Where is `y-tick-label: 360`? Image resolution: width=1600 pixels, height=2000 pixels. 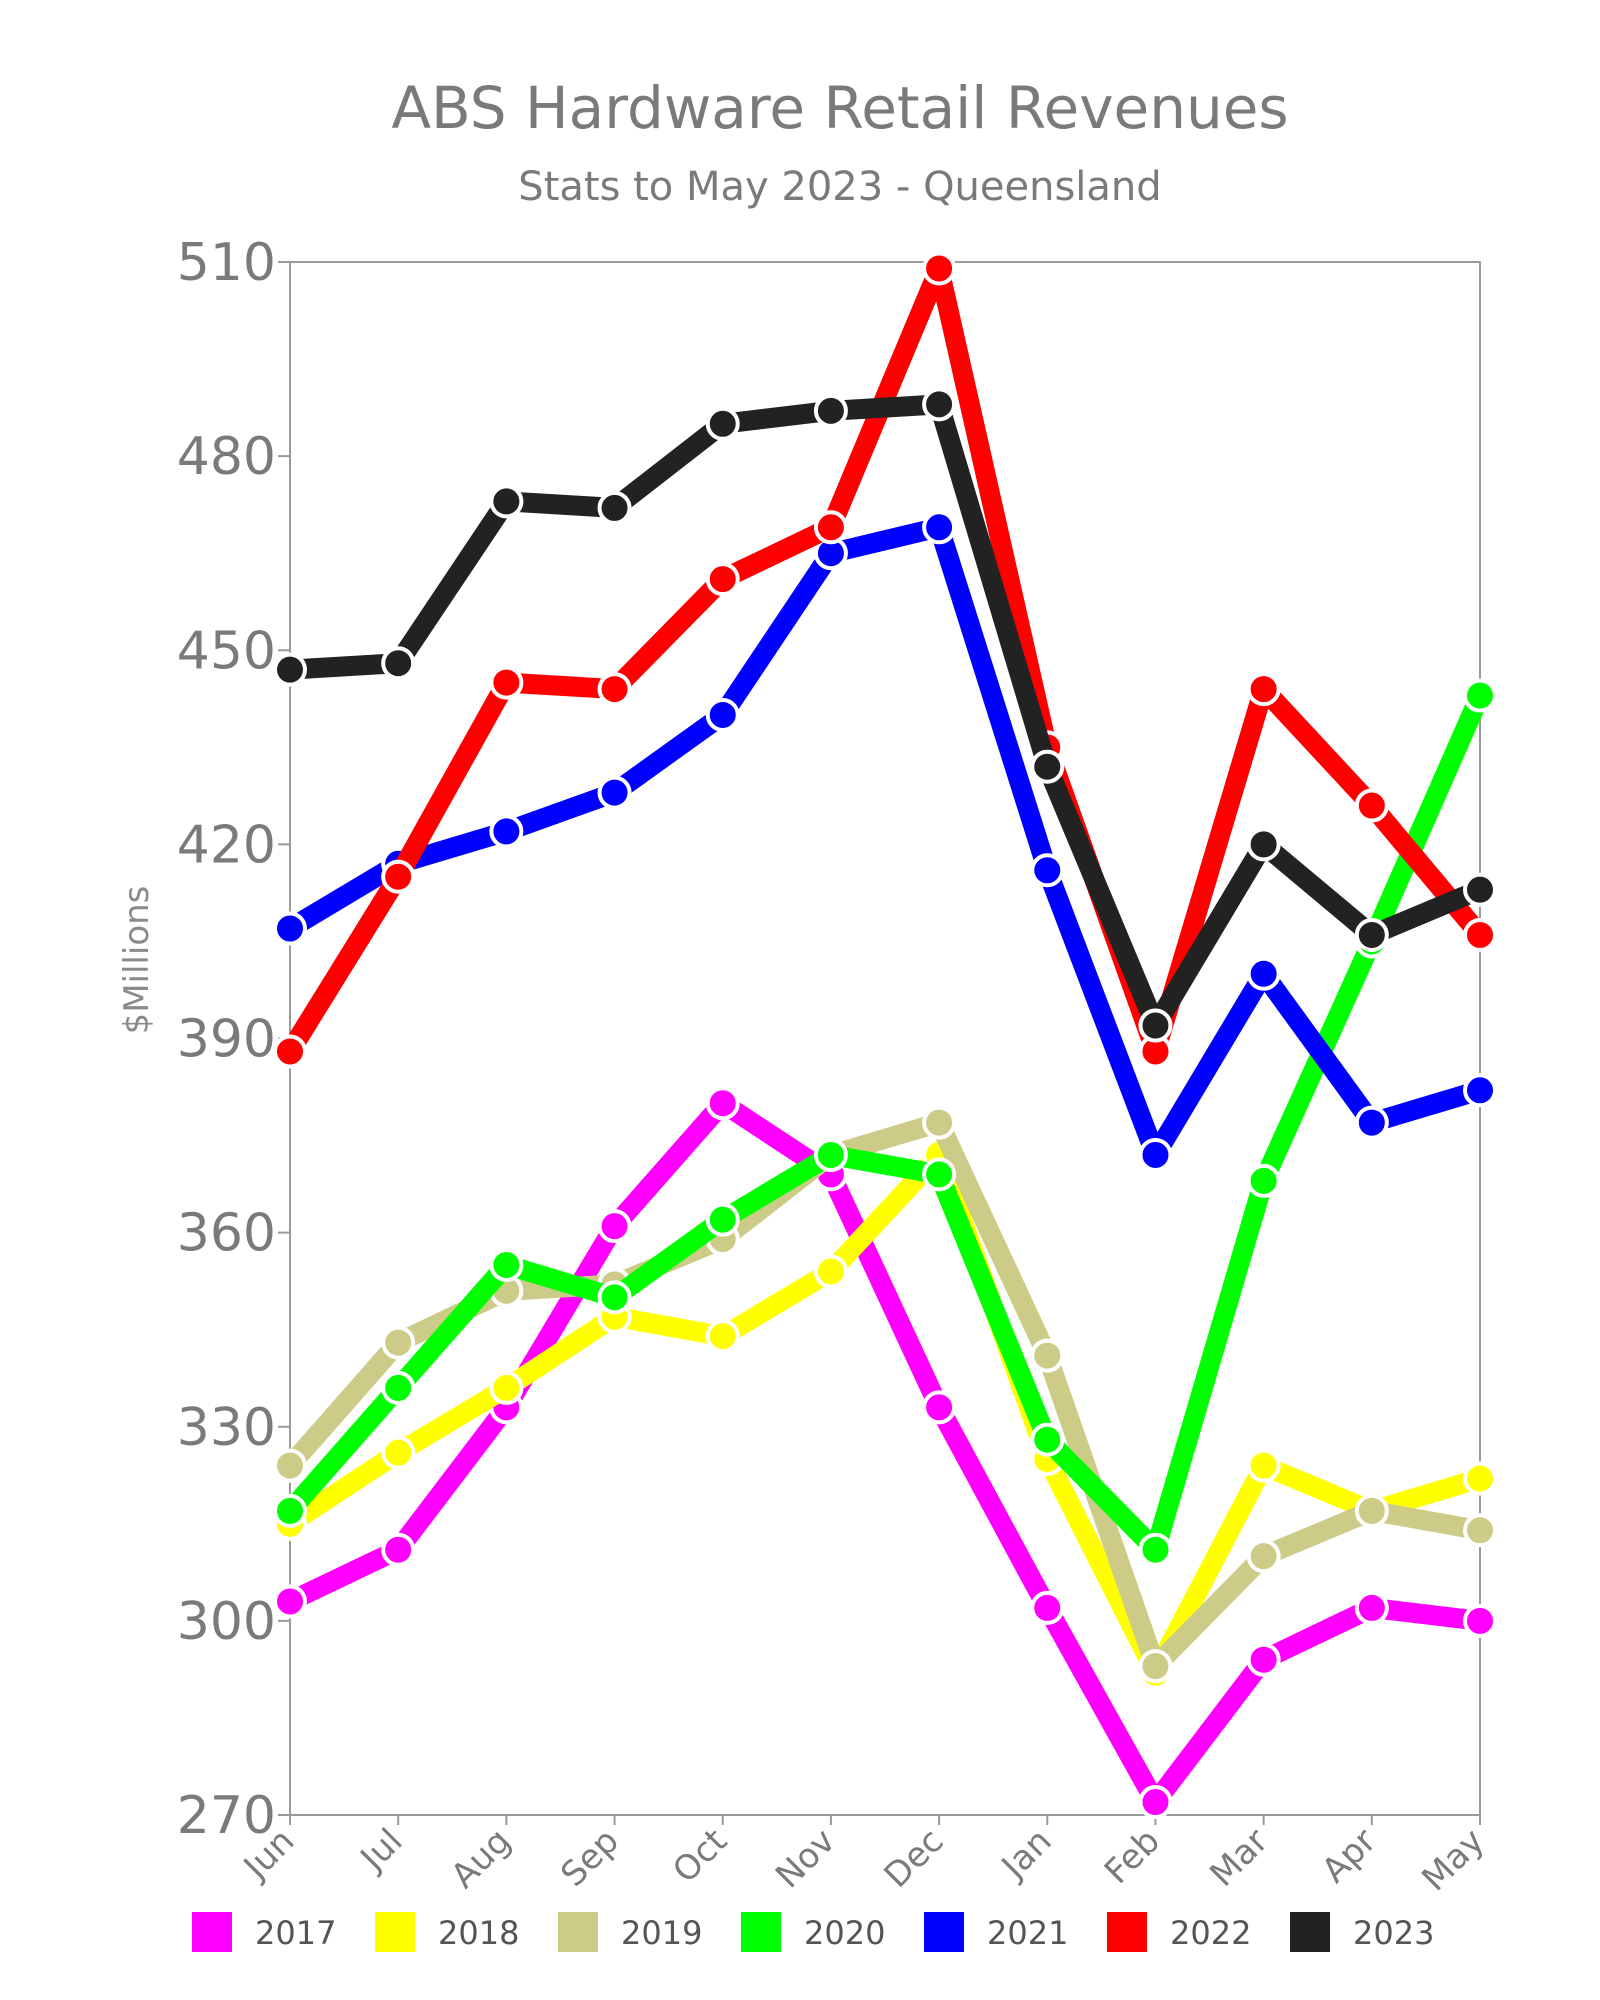
y-tick-label: 360 is located at coordinates (226, 1234).